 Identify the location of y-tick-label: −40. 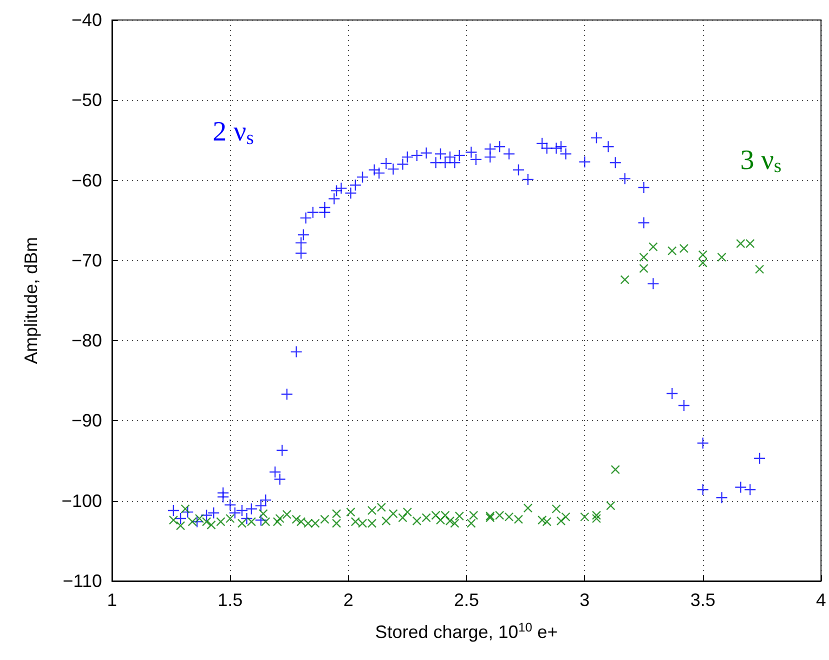
(86, 20).